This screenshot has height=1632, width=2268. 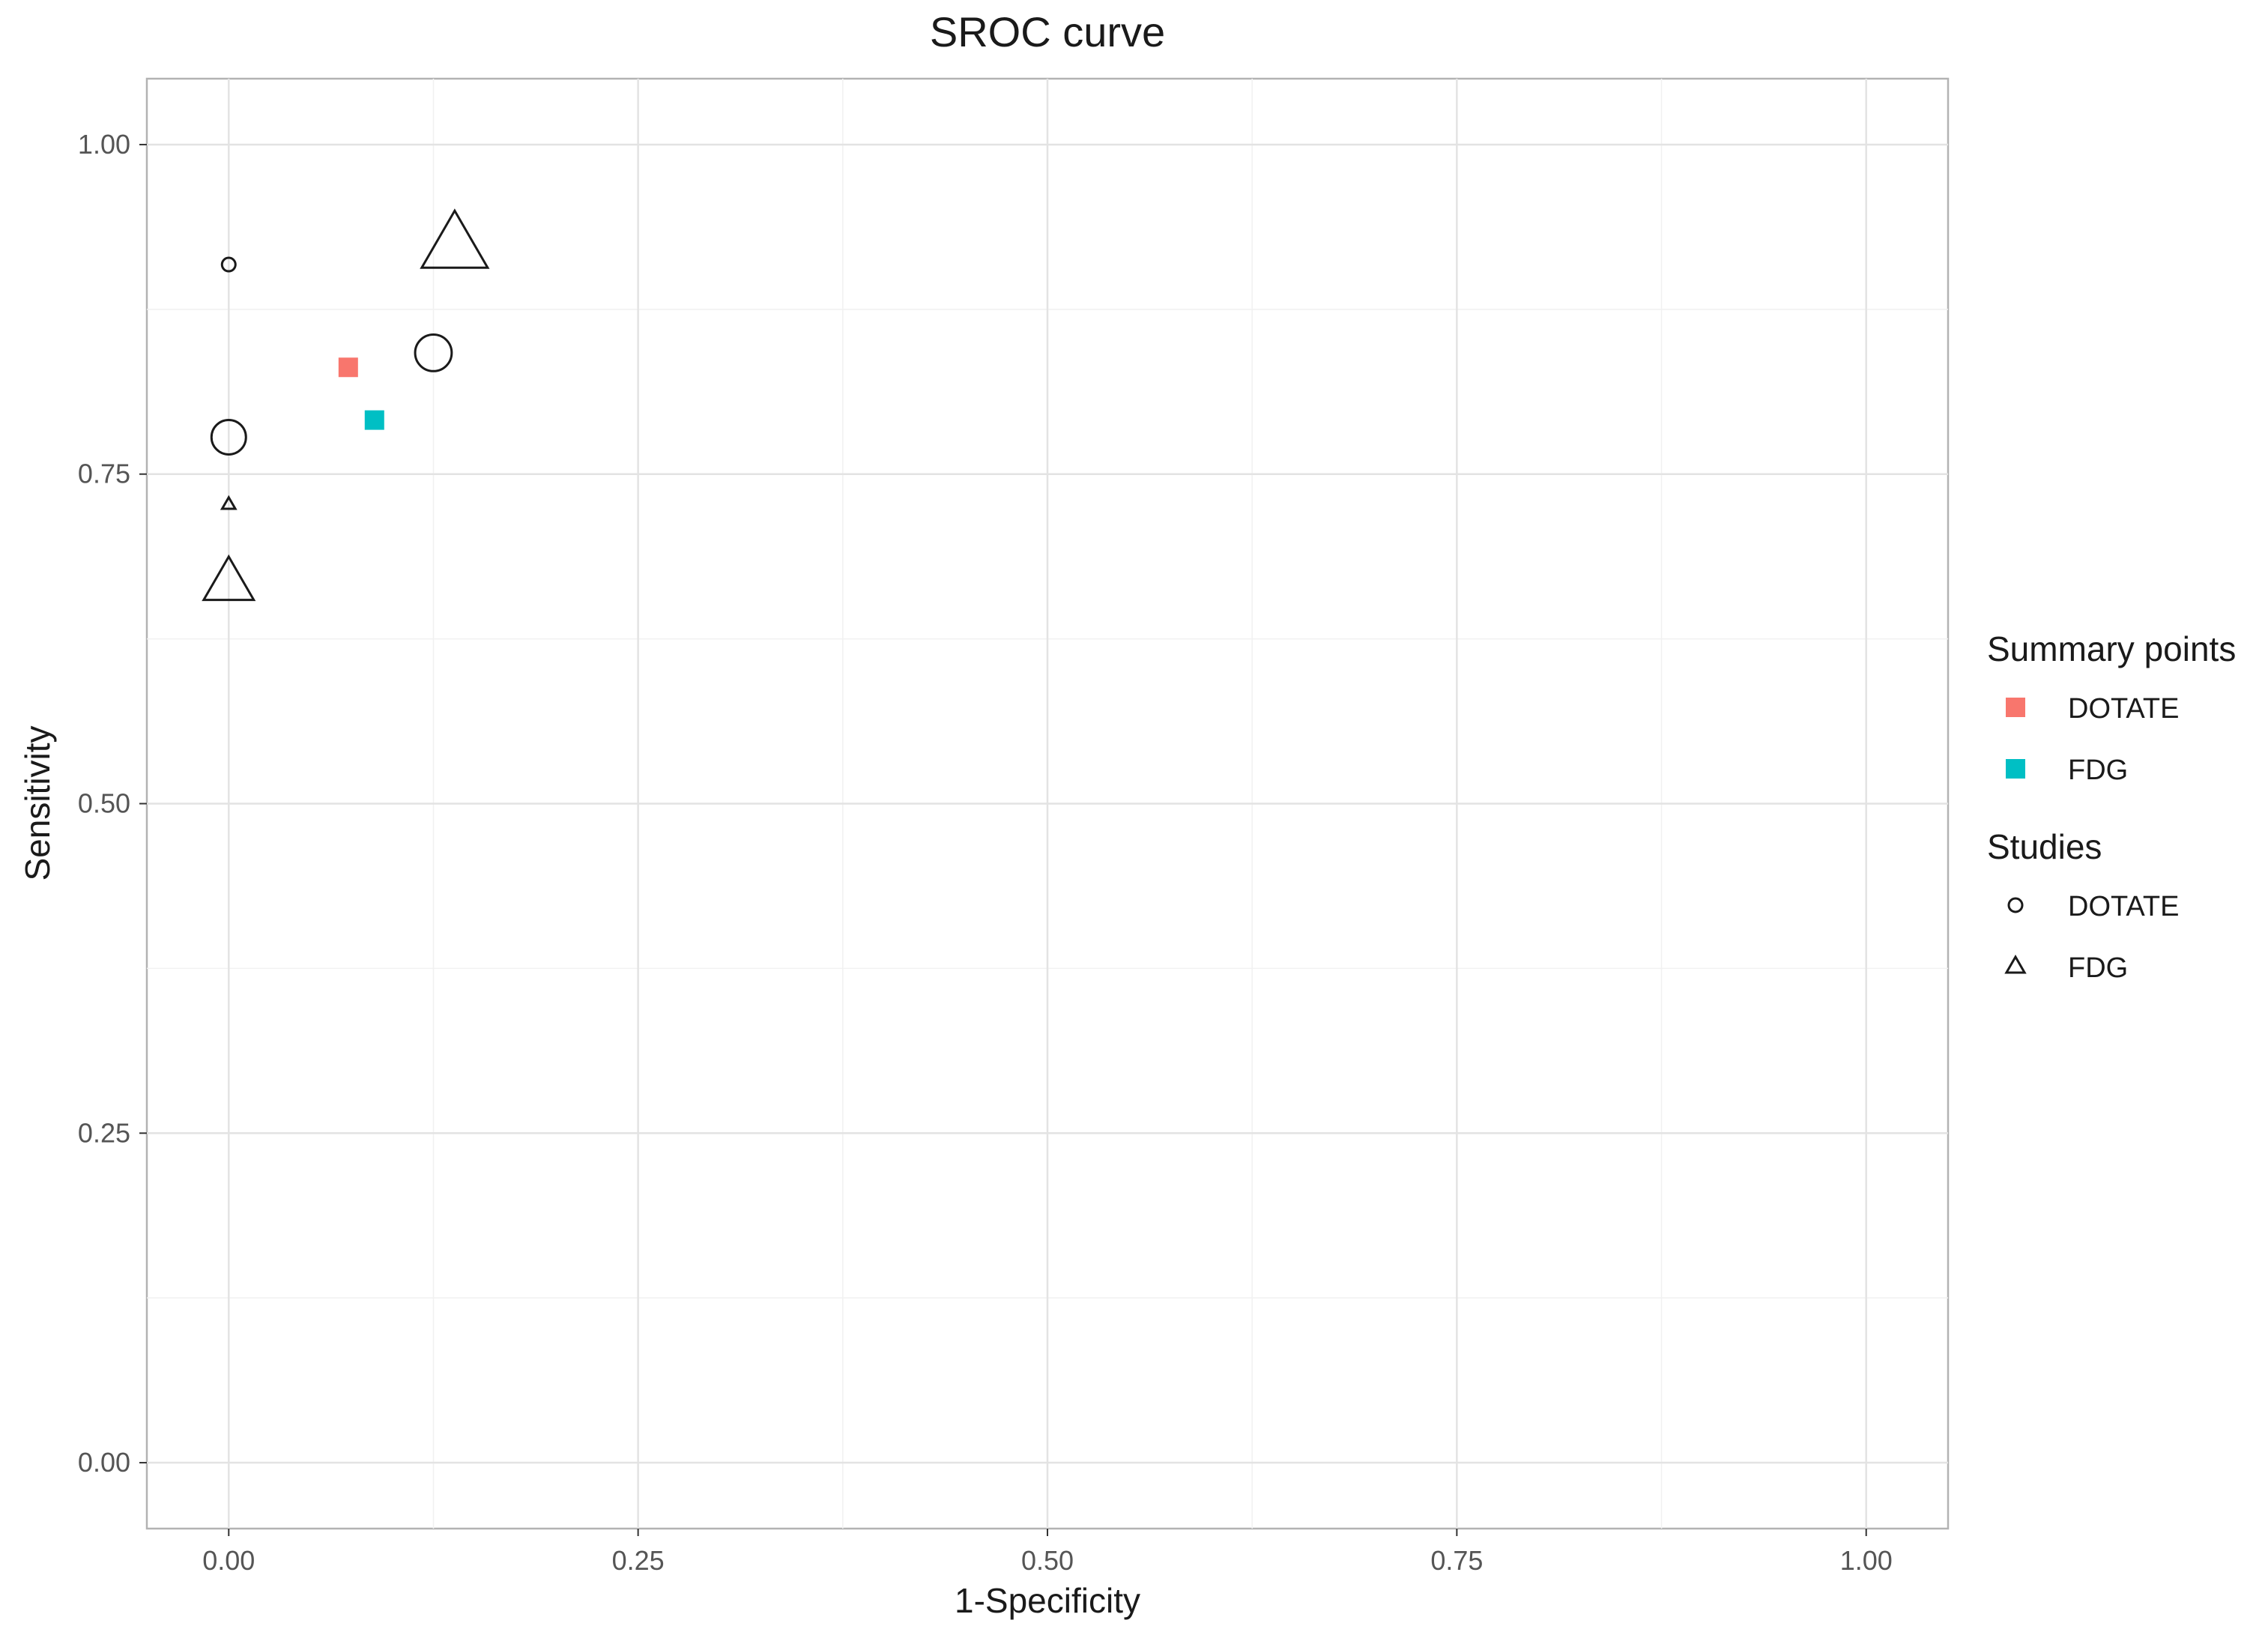 What do you see at coordinates (2111, 648) in the screenshot?
I see `legend-title-summary: Summary points` at bounding box center [2111, 648].